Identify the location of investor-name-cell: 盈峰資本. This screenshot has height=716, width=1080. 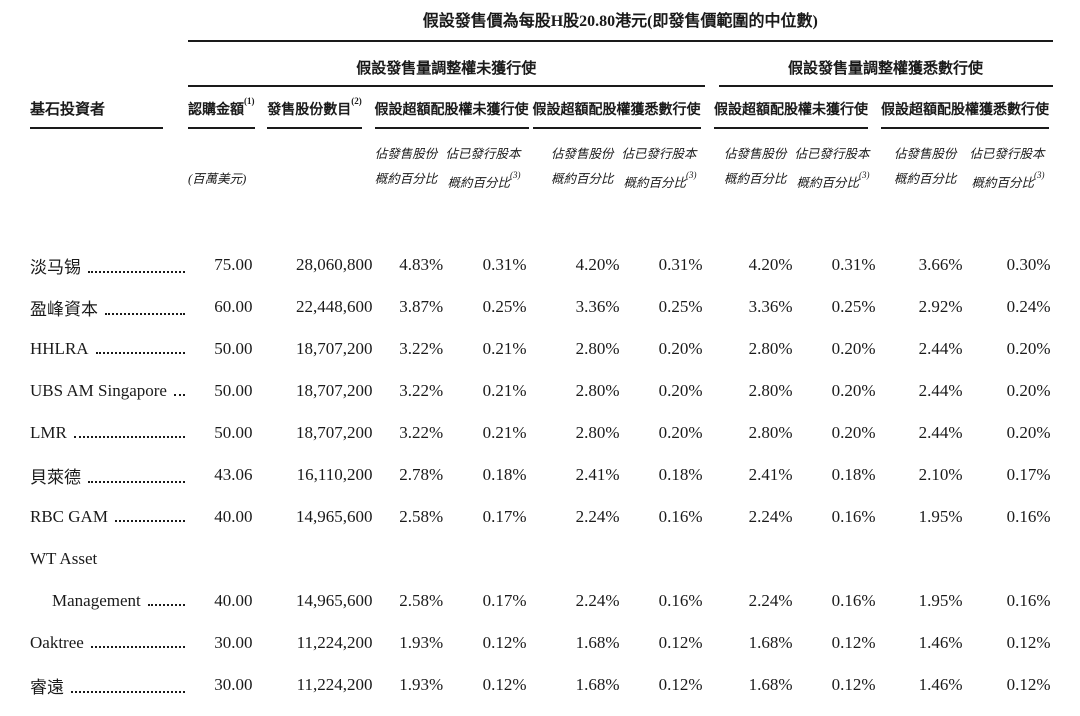
(109, 307).